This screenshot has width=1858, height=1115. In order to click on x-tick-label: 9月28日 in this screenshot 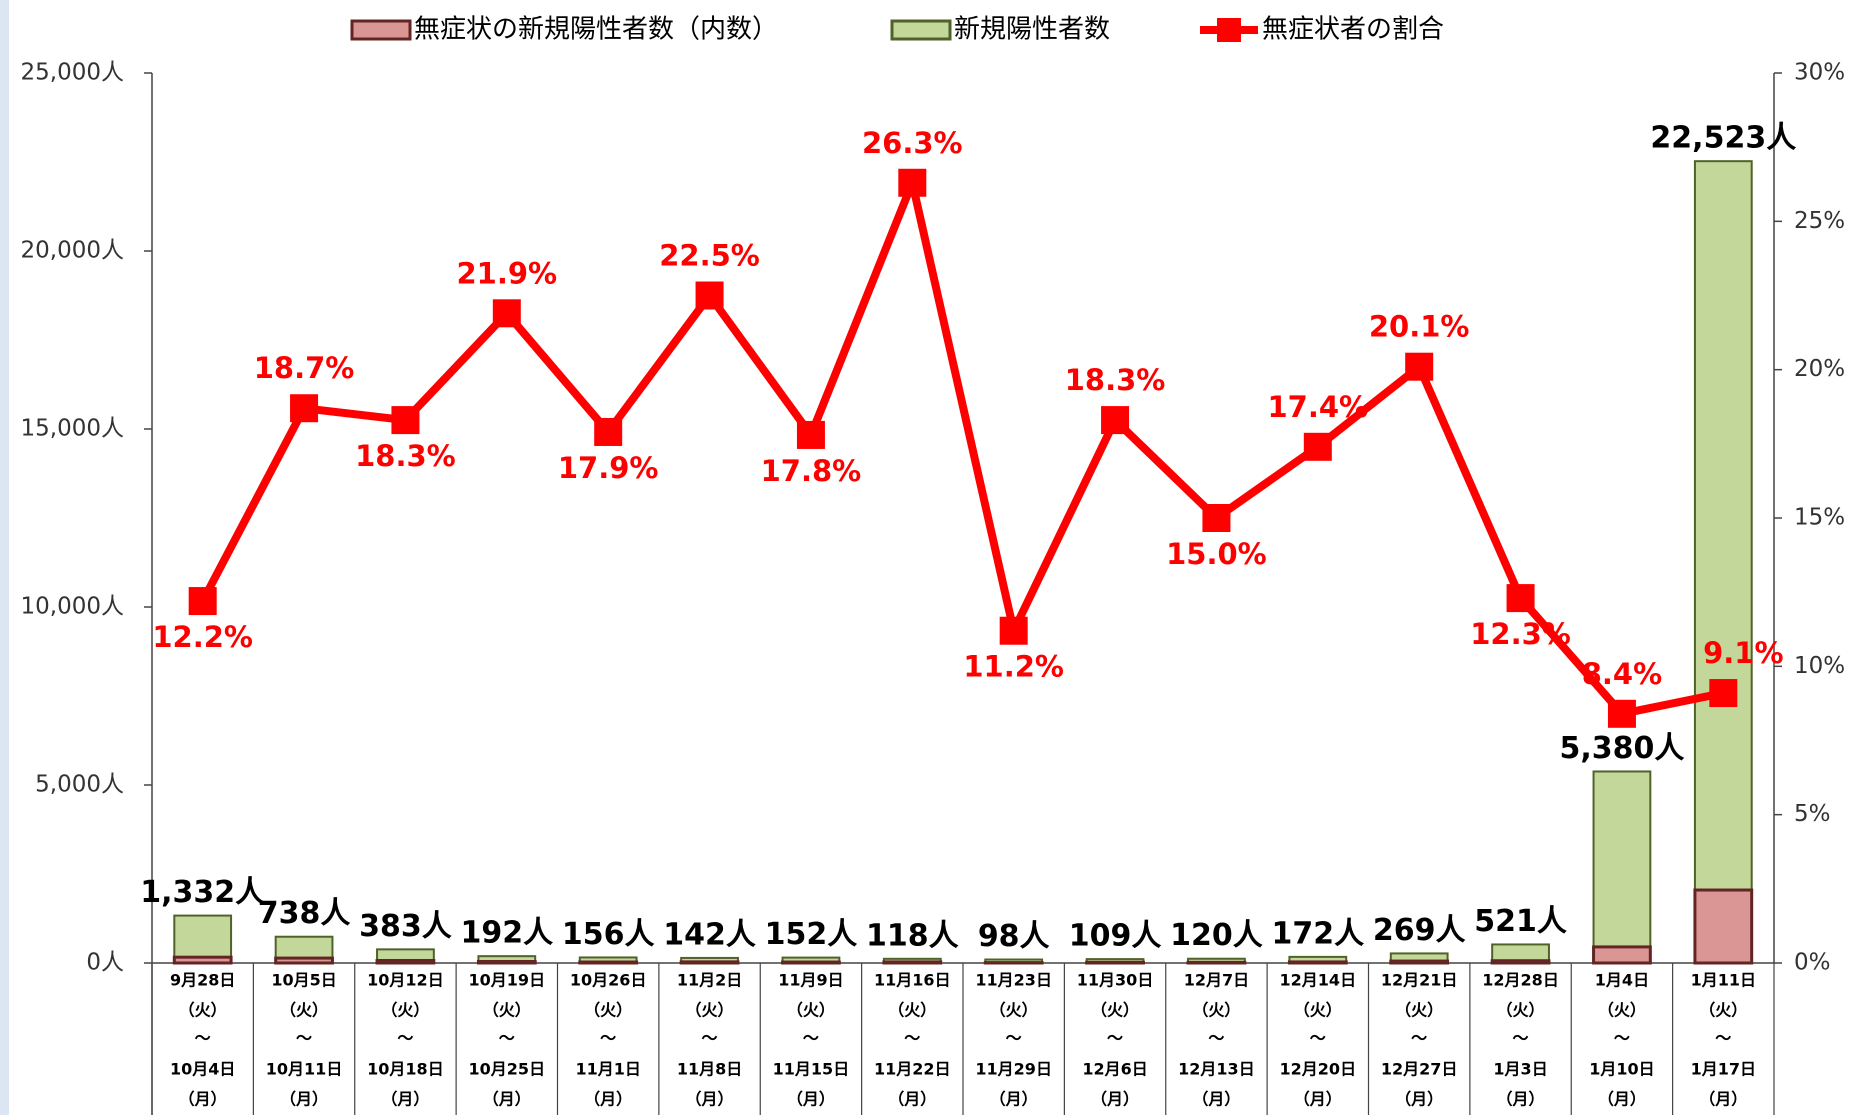, I will do `click(202, 980)`.